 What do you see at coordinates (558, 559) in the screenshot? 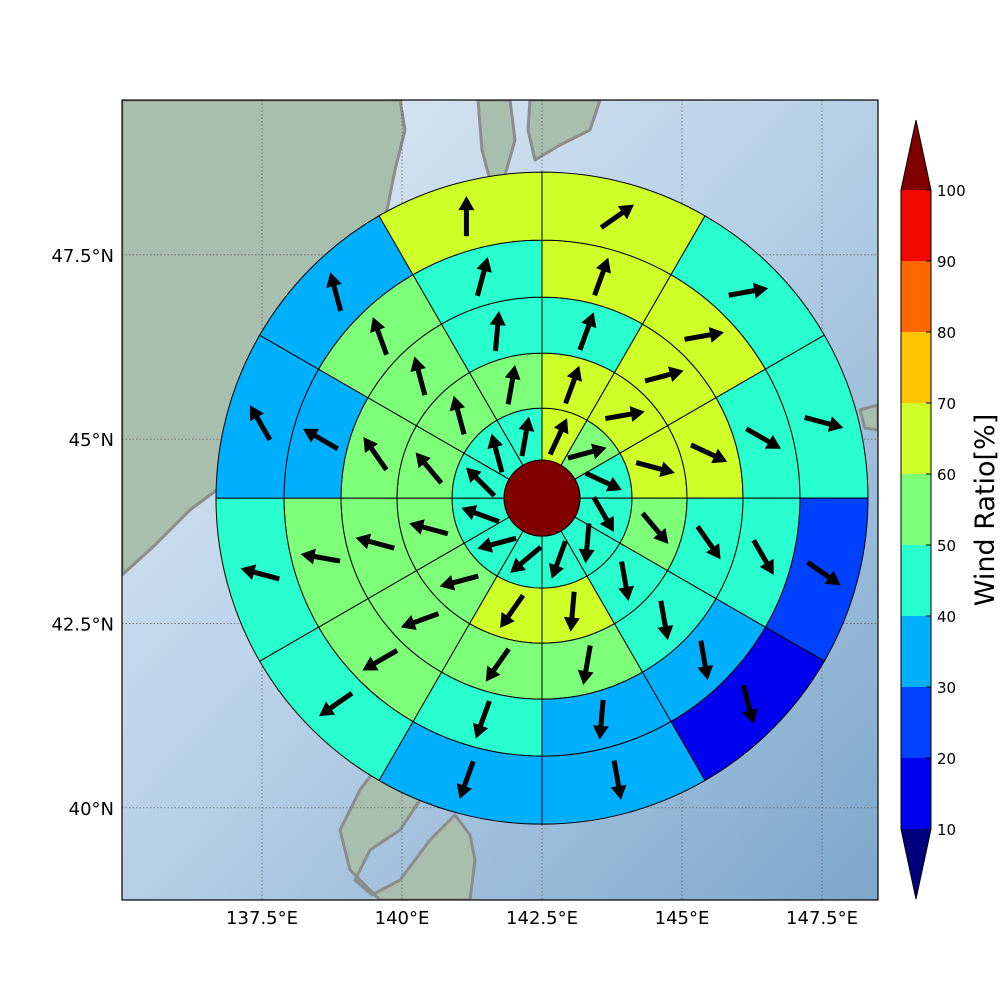
I see `wind-arrow-r1-s6` at bounding box center [558, 559].